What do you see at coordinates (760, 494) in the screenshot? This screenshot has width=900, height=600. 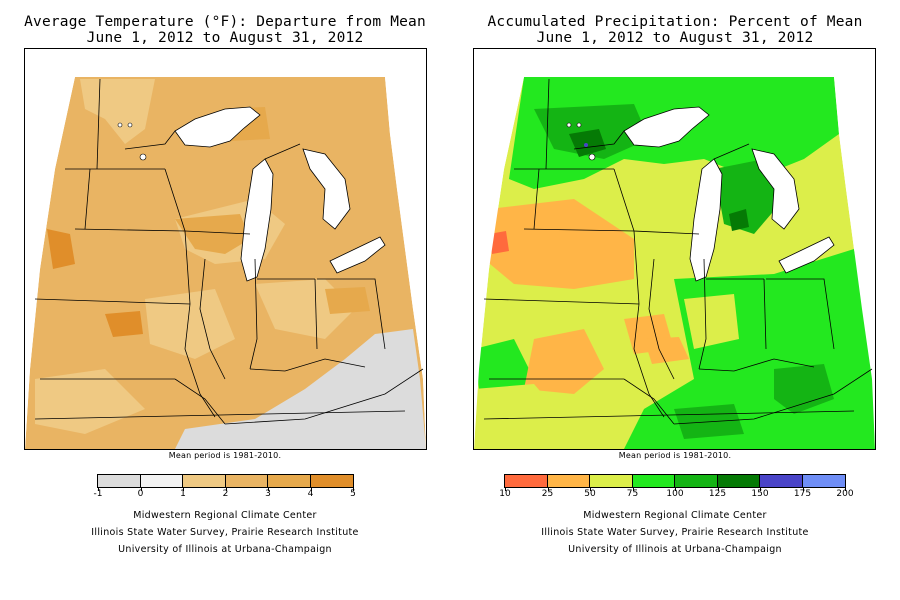 I see `precipitation-legend-tick-label: 150` at bounding box center [760, 494].